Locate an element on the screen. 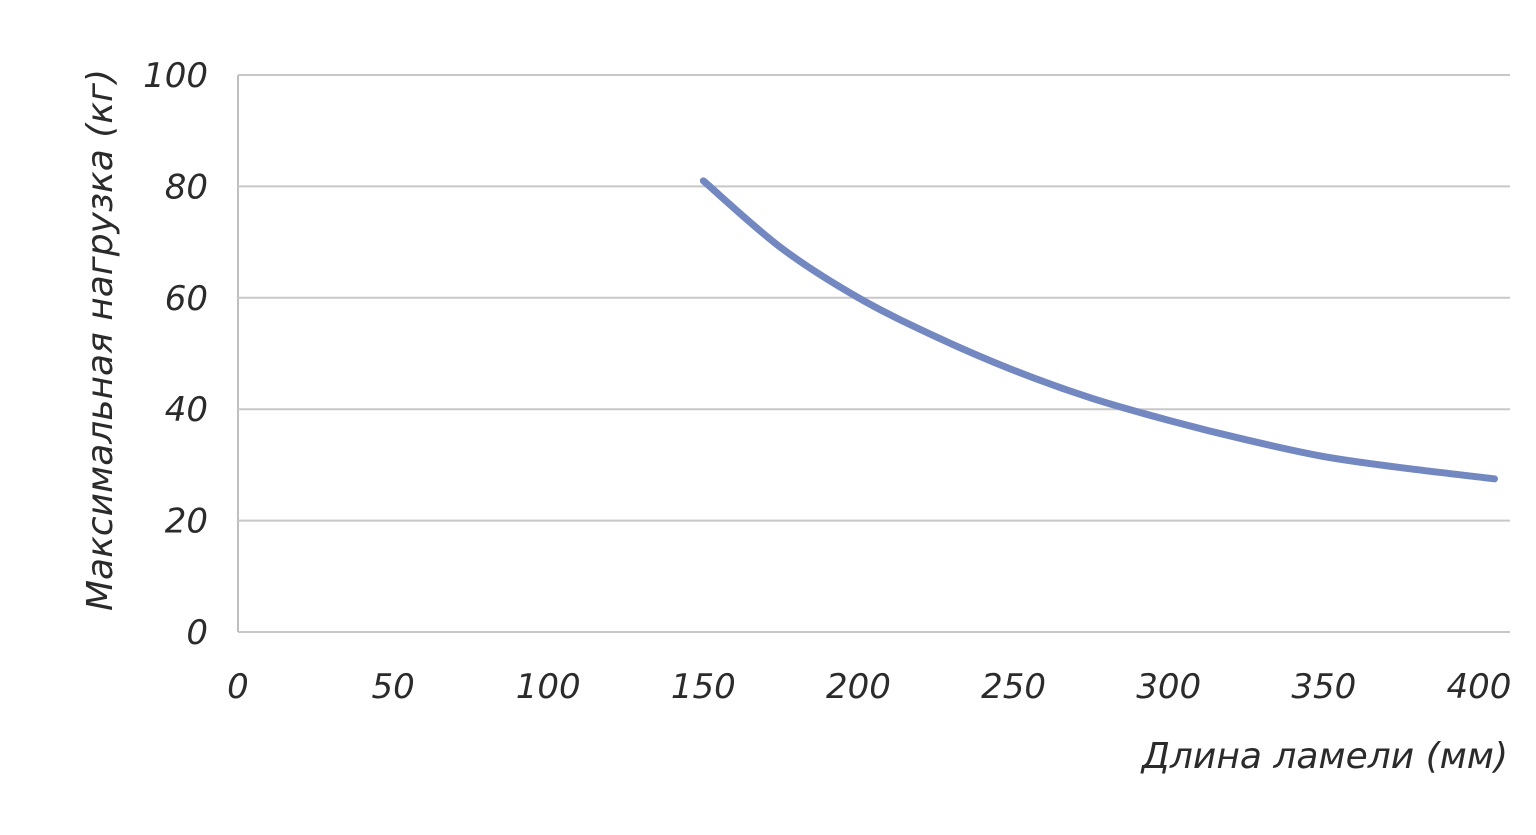 This screenshot has height=835, width=1536. y-tick-label: 40 is located at coordinates (186, 410).